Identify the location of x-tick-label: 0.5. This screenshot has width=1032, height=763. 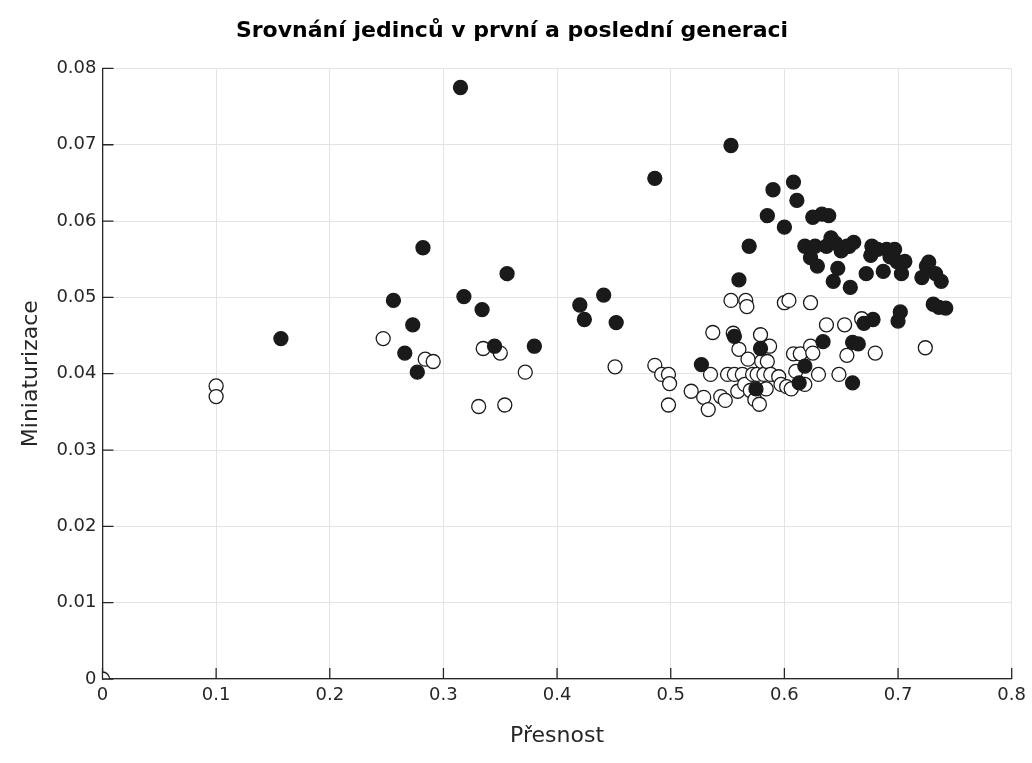
(671, 694).